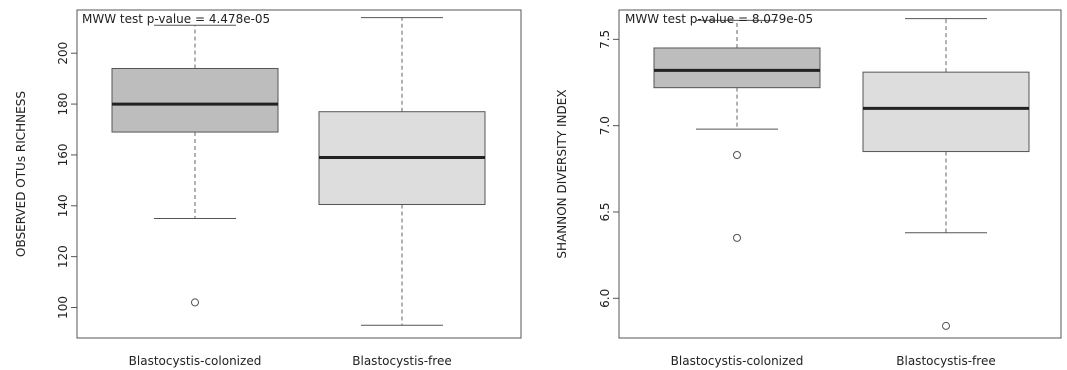  I want to click on y-tick-label: 7.5, so click(605, 39).